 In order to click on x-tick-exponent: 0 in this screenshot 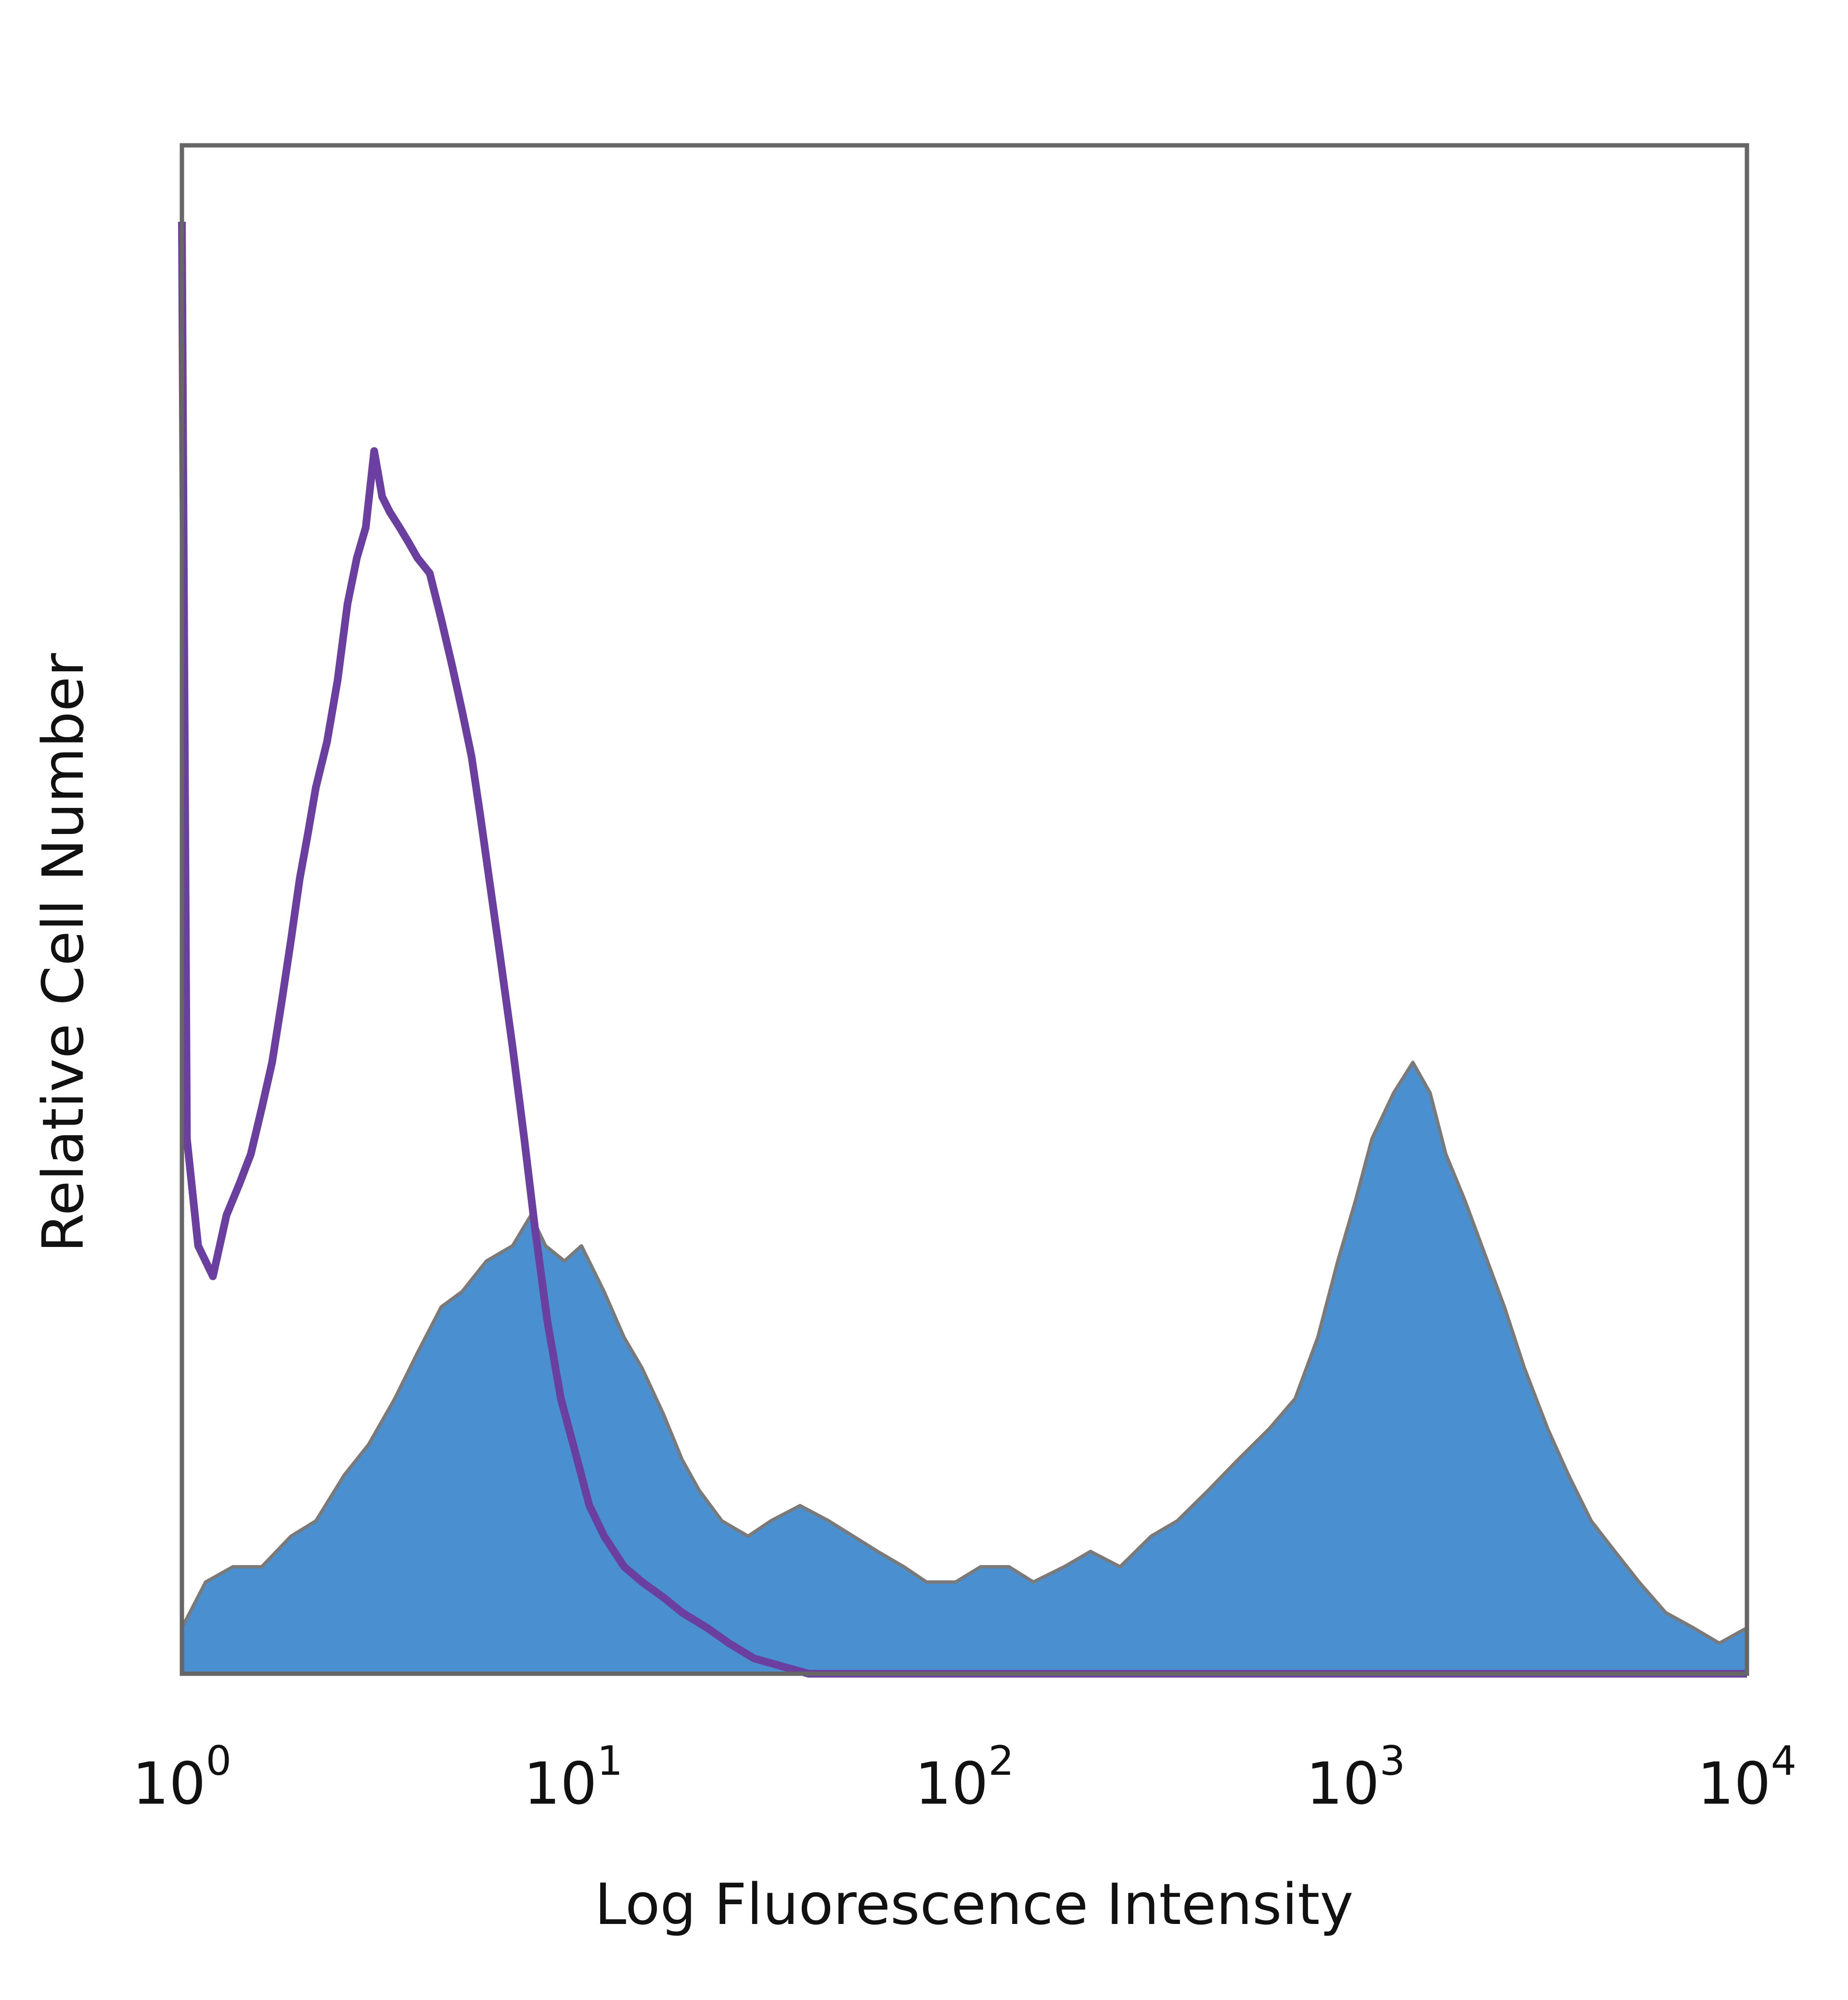, I will do `click(218, 1760)`.